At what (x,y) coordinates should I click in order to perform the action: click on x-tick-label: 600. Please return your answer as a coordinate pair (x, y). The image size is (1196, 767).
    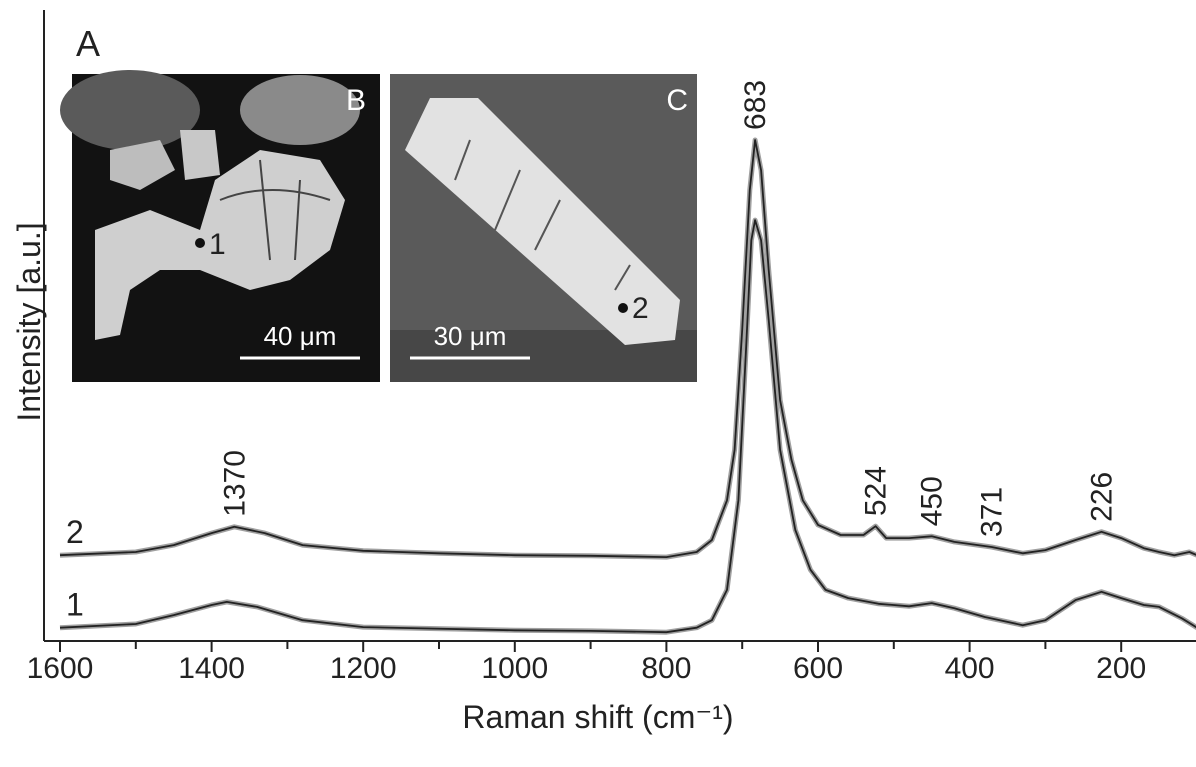
    Looking at the image, I should click on (818, 668).